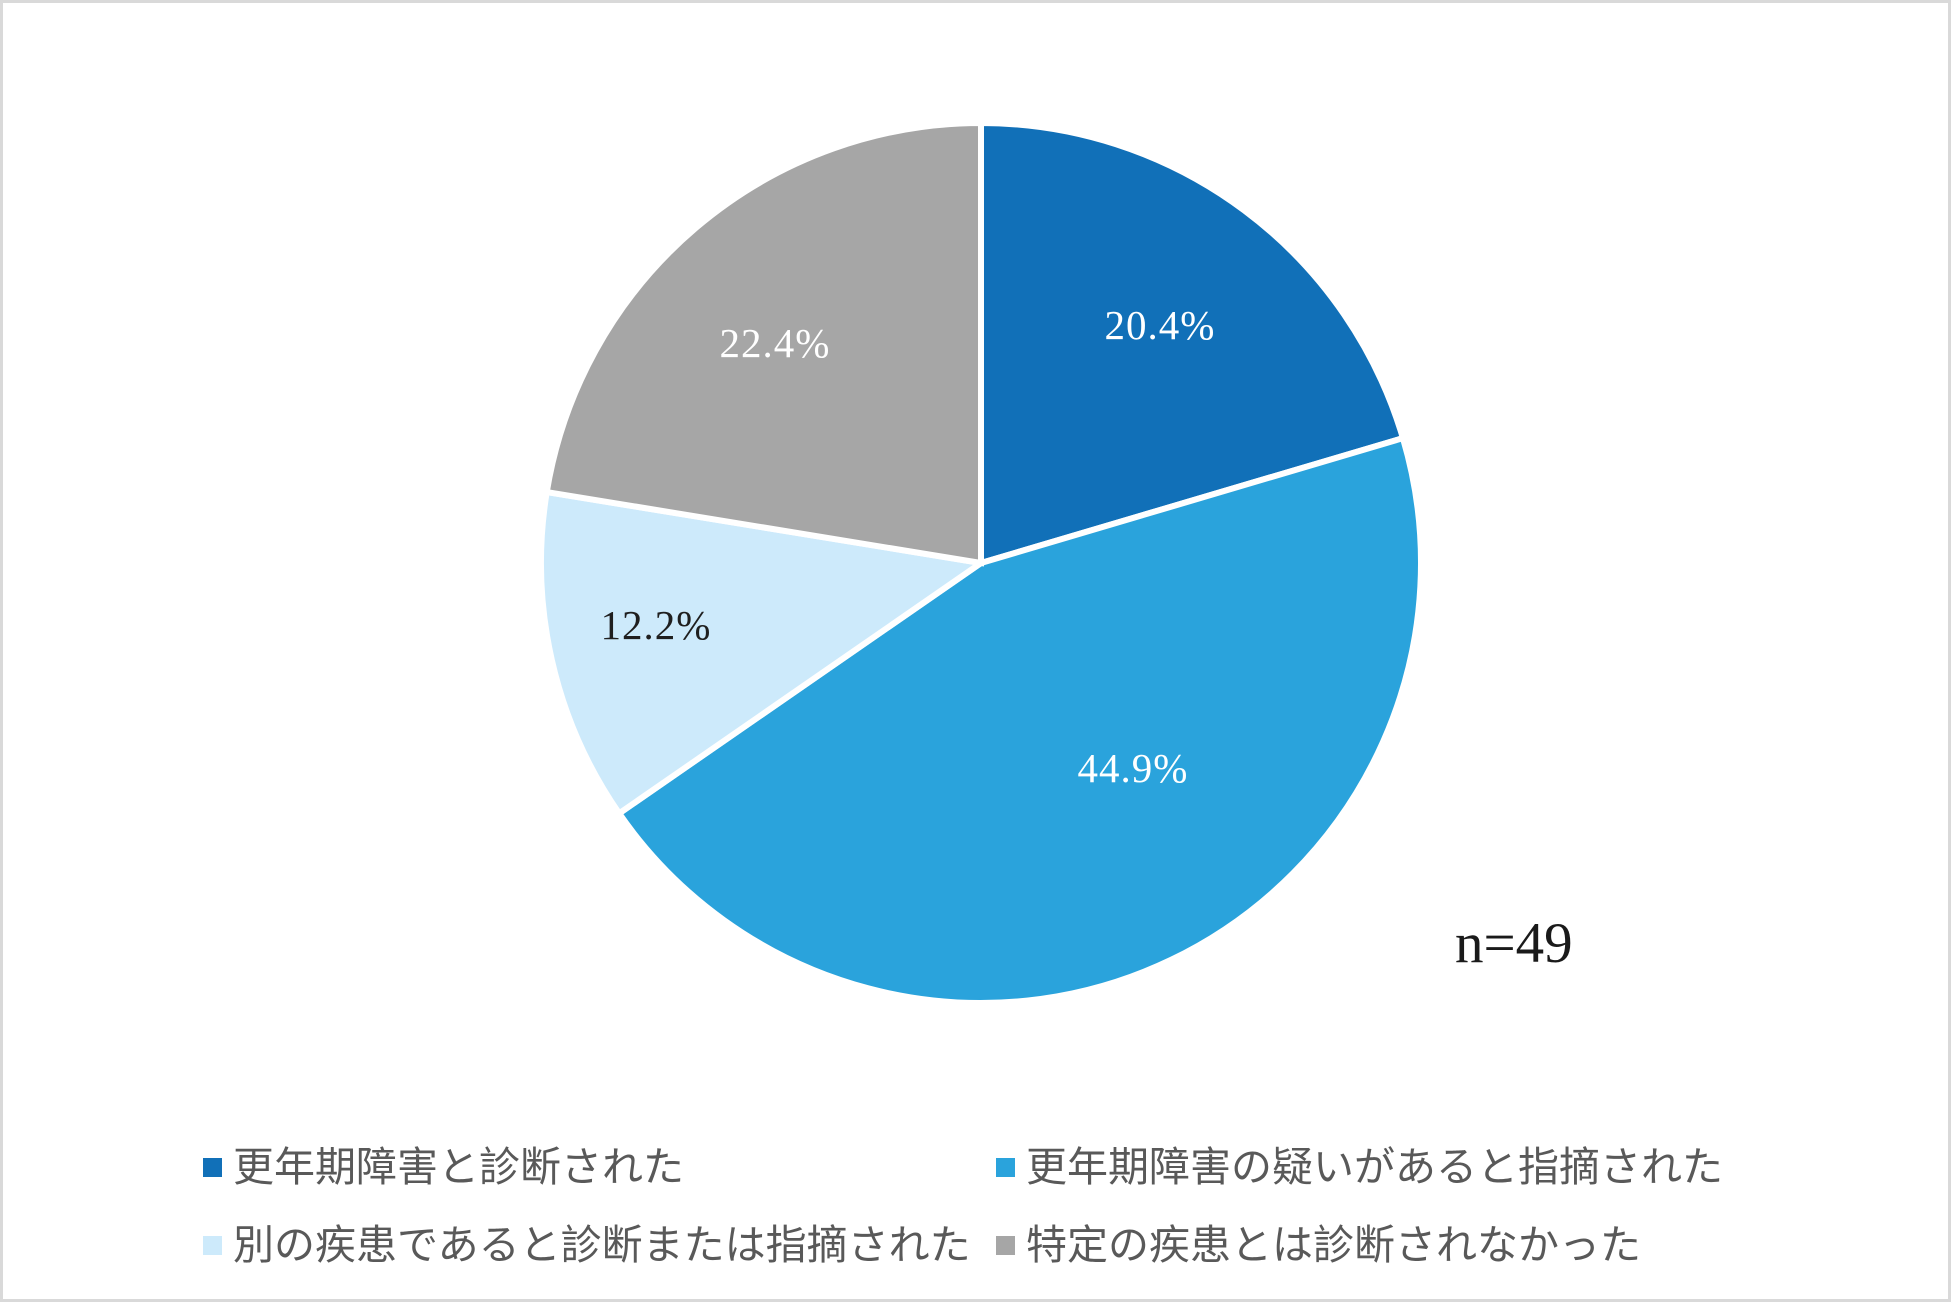  I want to click on legend-item-1: 更年期障害の疑いがあると指摘された, so click(1359, 1167).